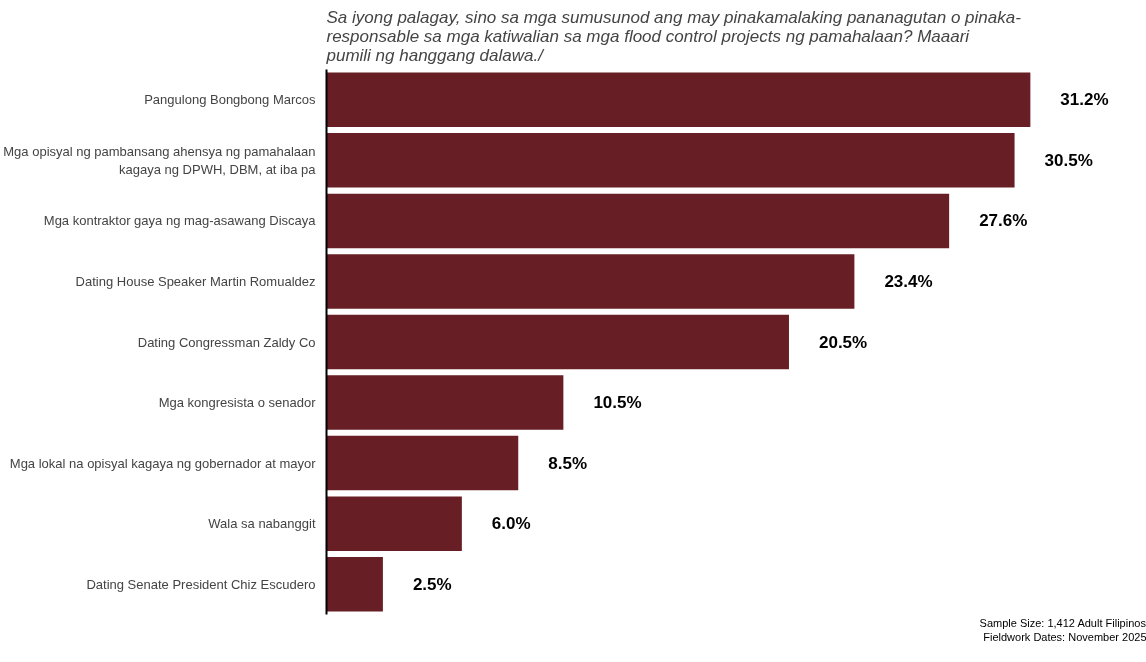  I want to click on data-label: 6.0%, so click(511, 524).